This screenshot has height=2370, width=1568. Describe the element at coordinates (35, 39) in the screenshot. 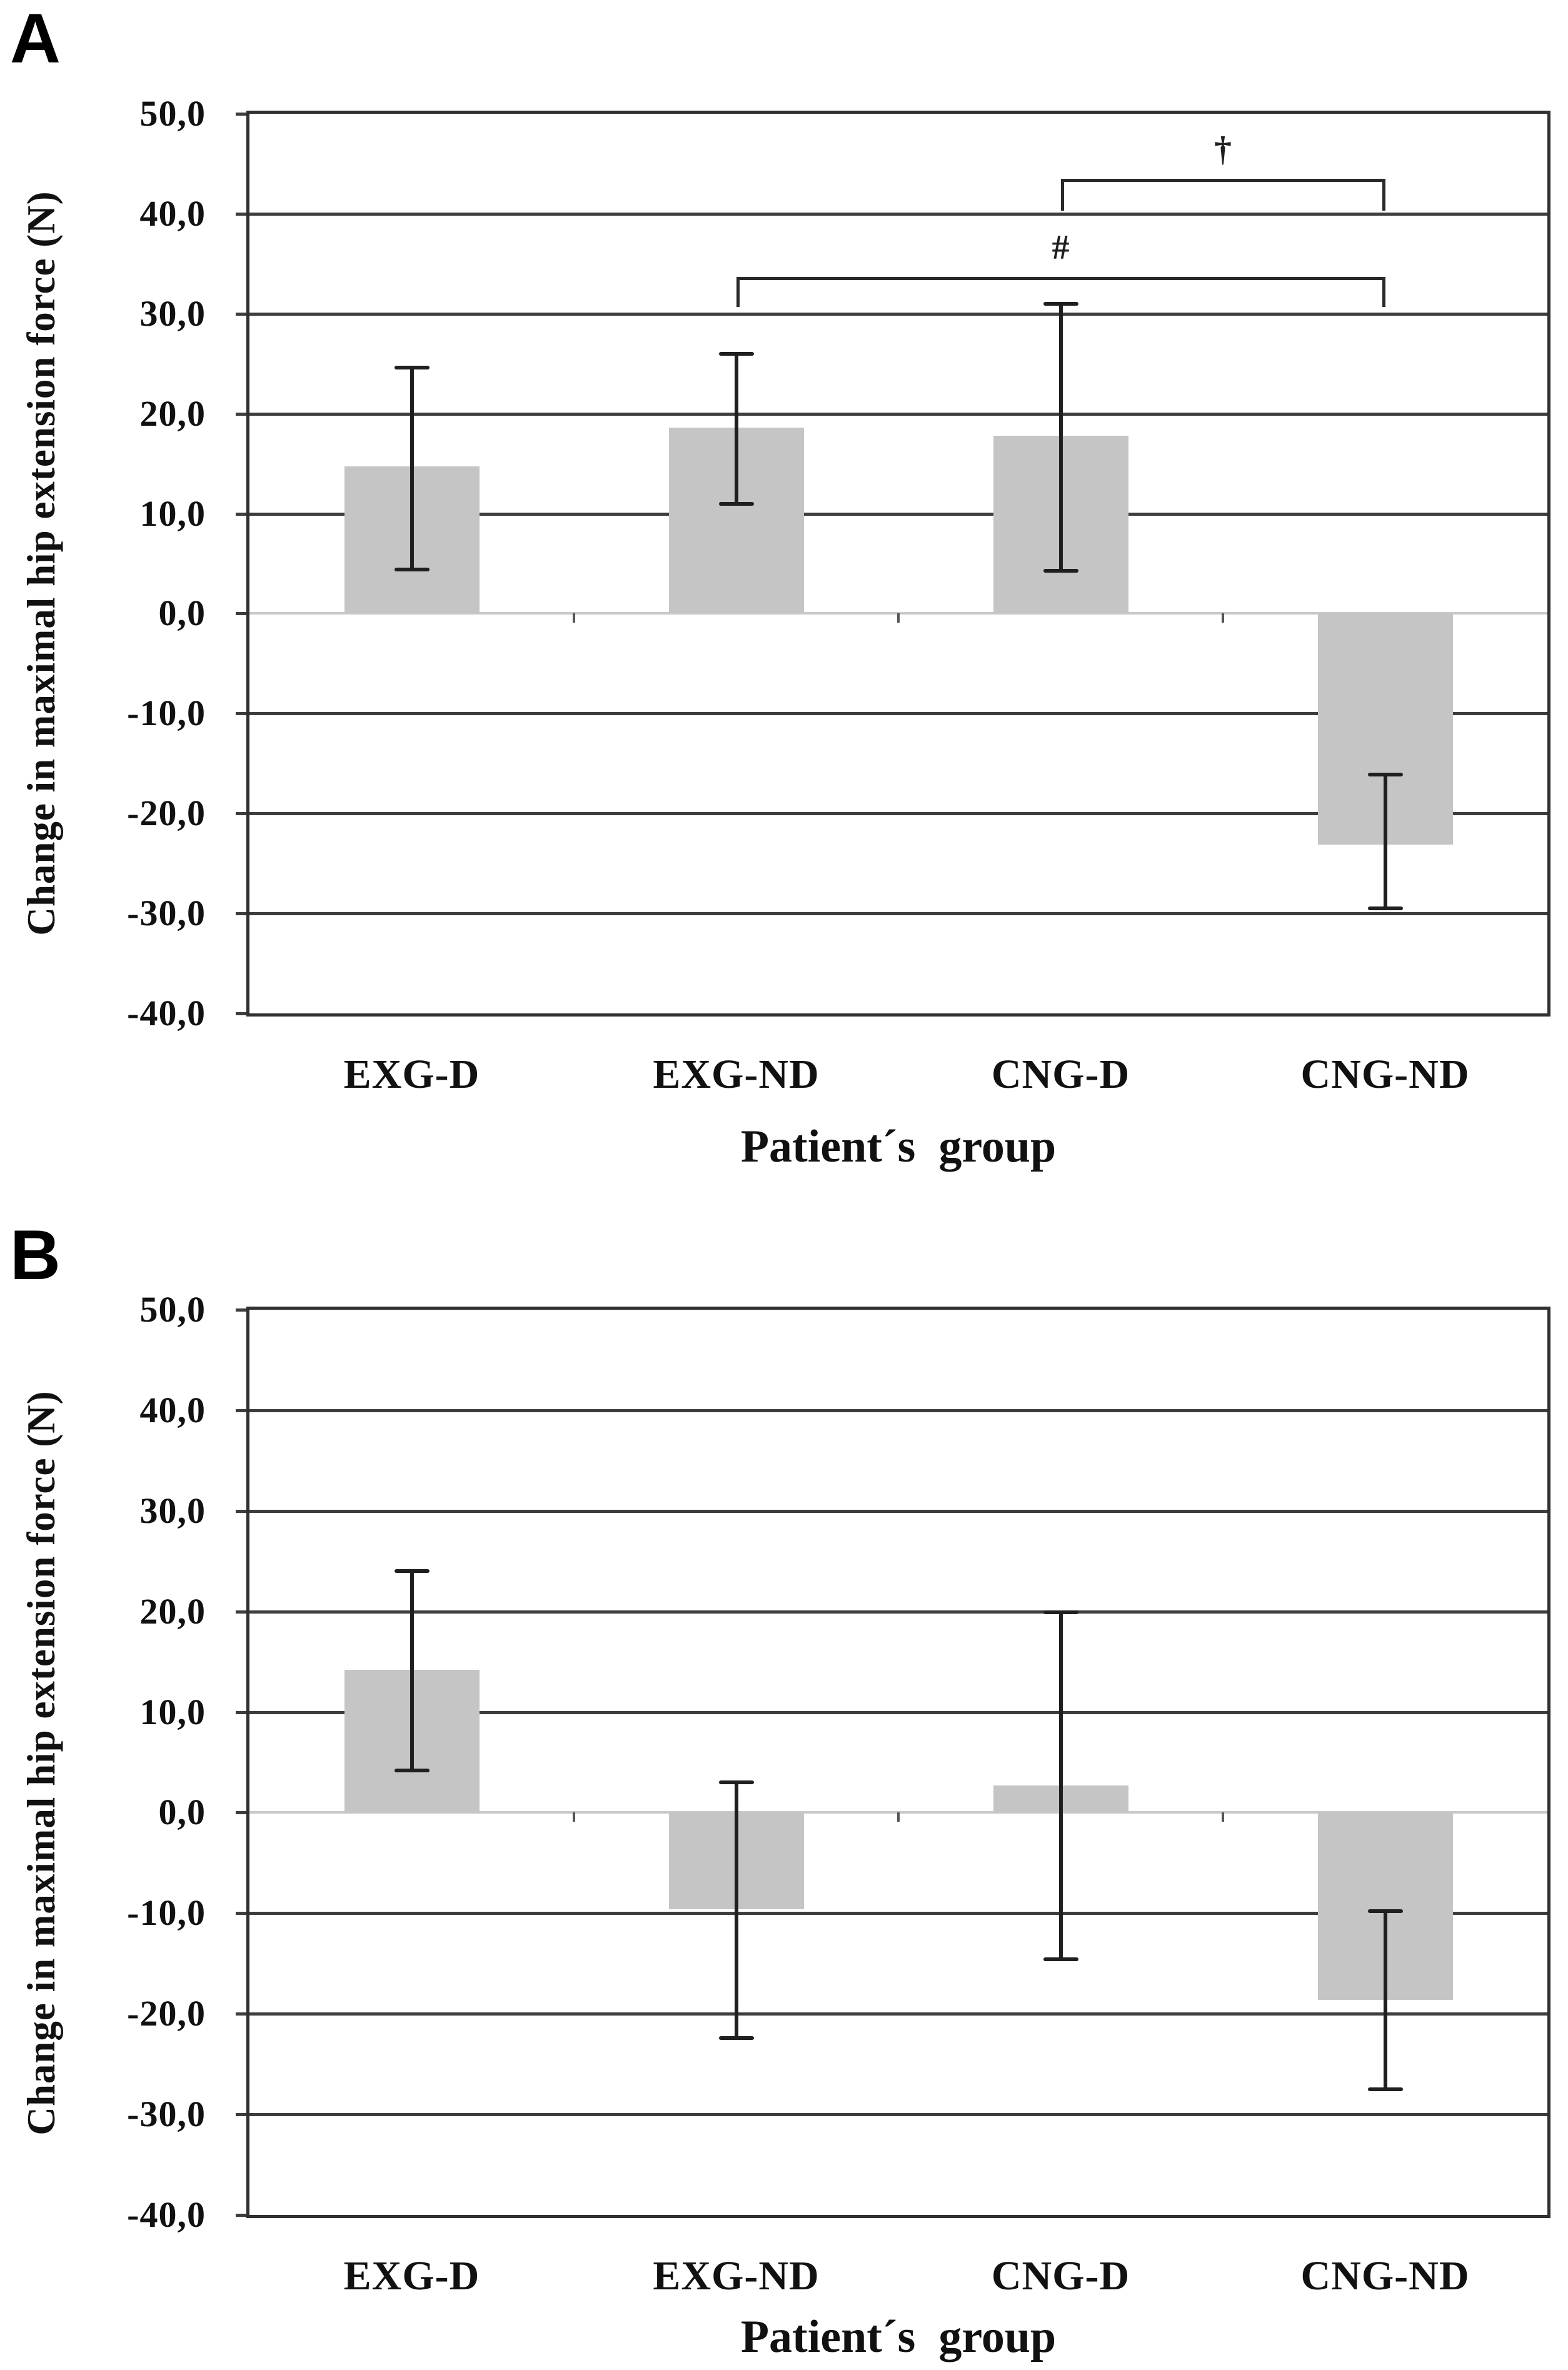

I see `panel-a-label: A` at that location.